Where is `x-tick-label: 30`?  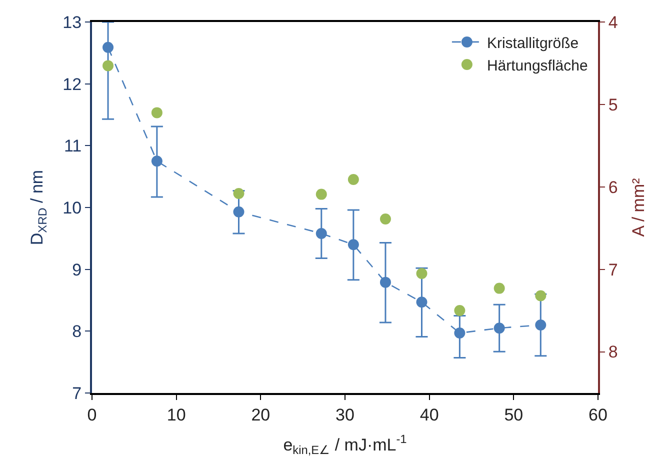
x-tick-label: 30 is located at coordinates (345, 414).